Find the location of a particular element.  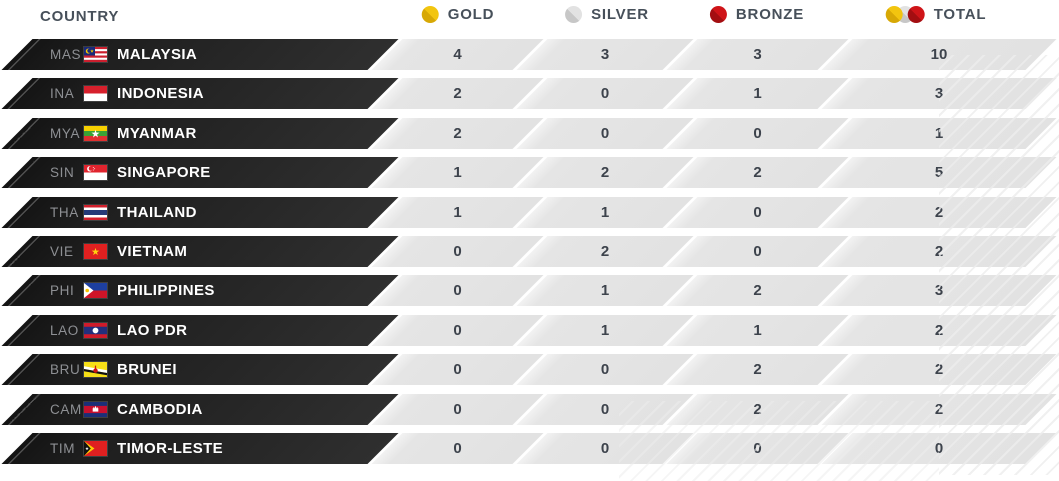

country-flag-icon-sin is located at coordinates (95, 173).